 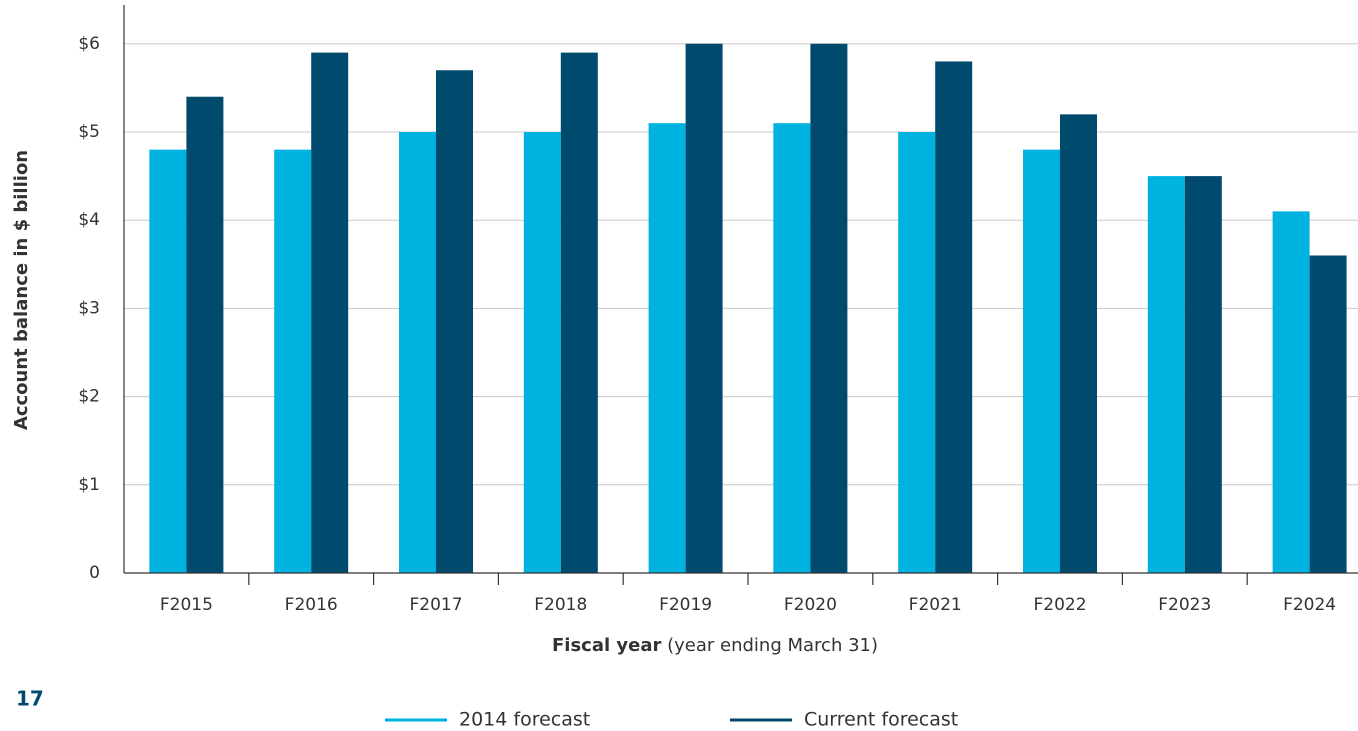 What do you see at coordinates (1059, 605) in the screenshot?
I see `x-tick-label: F2022` at bounding box center [1059, 605].